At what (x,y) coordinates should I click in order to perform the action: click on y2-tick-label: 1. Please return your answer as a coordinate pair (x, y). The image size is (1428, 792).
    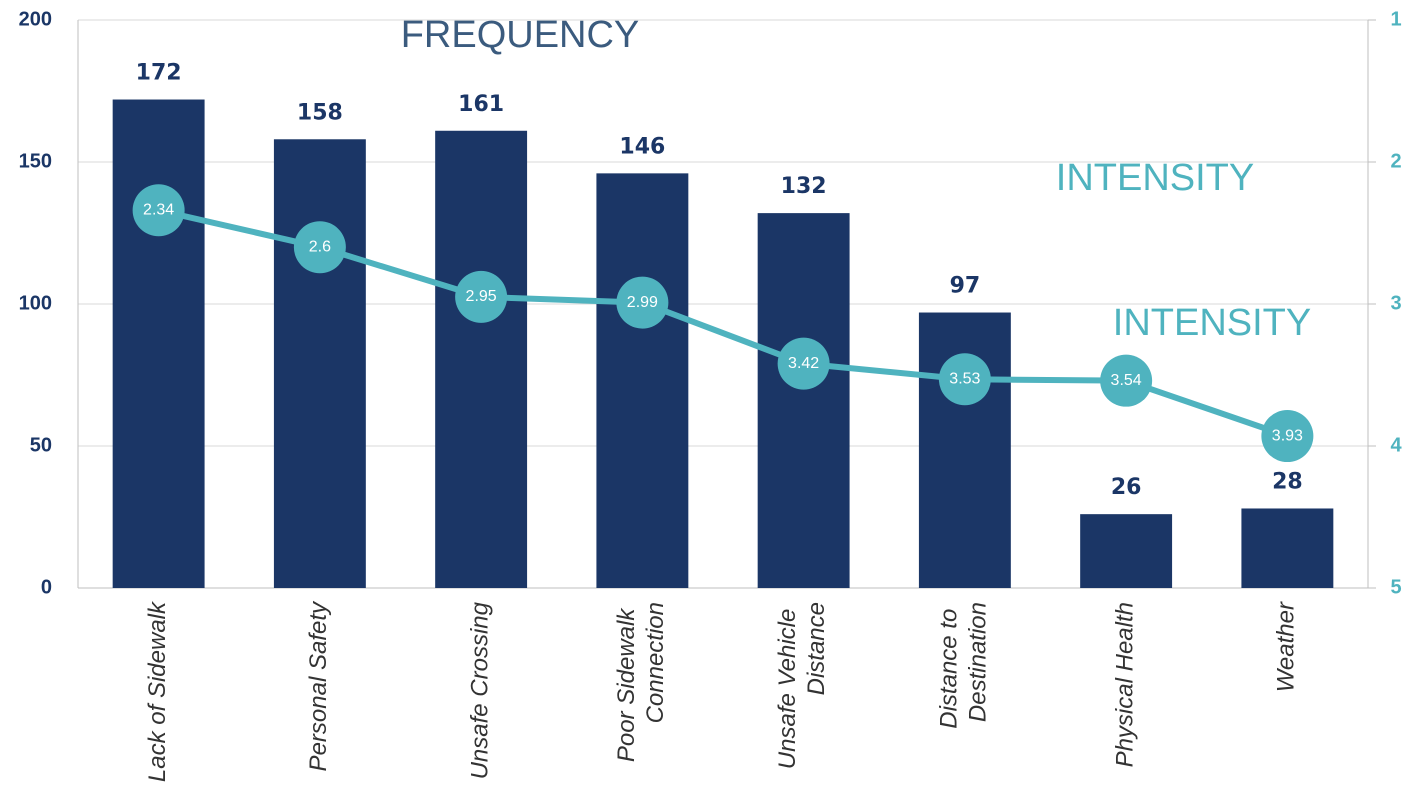
    Looking at the image, I should click on (1395, 19).